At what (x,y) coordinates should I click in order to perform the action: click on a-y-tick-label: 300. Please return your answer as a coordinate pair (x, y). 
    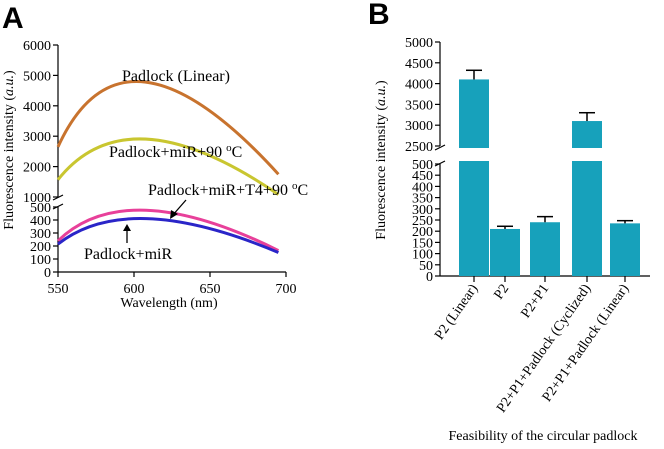
    Looking at the image, I should click on (40, 234).